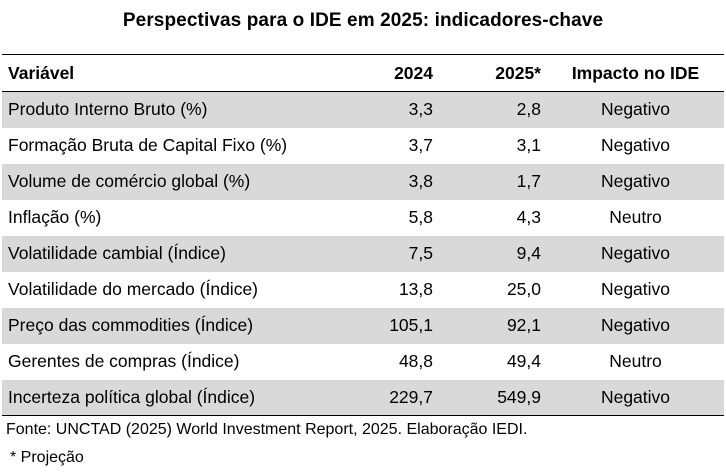  What do you see at coordinates (528, 145) in the screenshot?
I see `cell-2025: 3,1` at bounding box center [528, 145].